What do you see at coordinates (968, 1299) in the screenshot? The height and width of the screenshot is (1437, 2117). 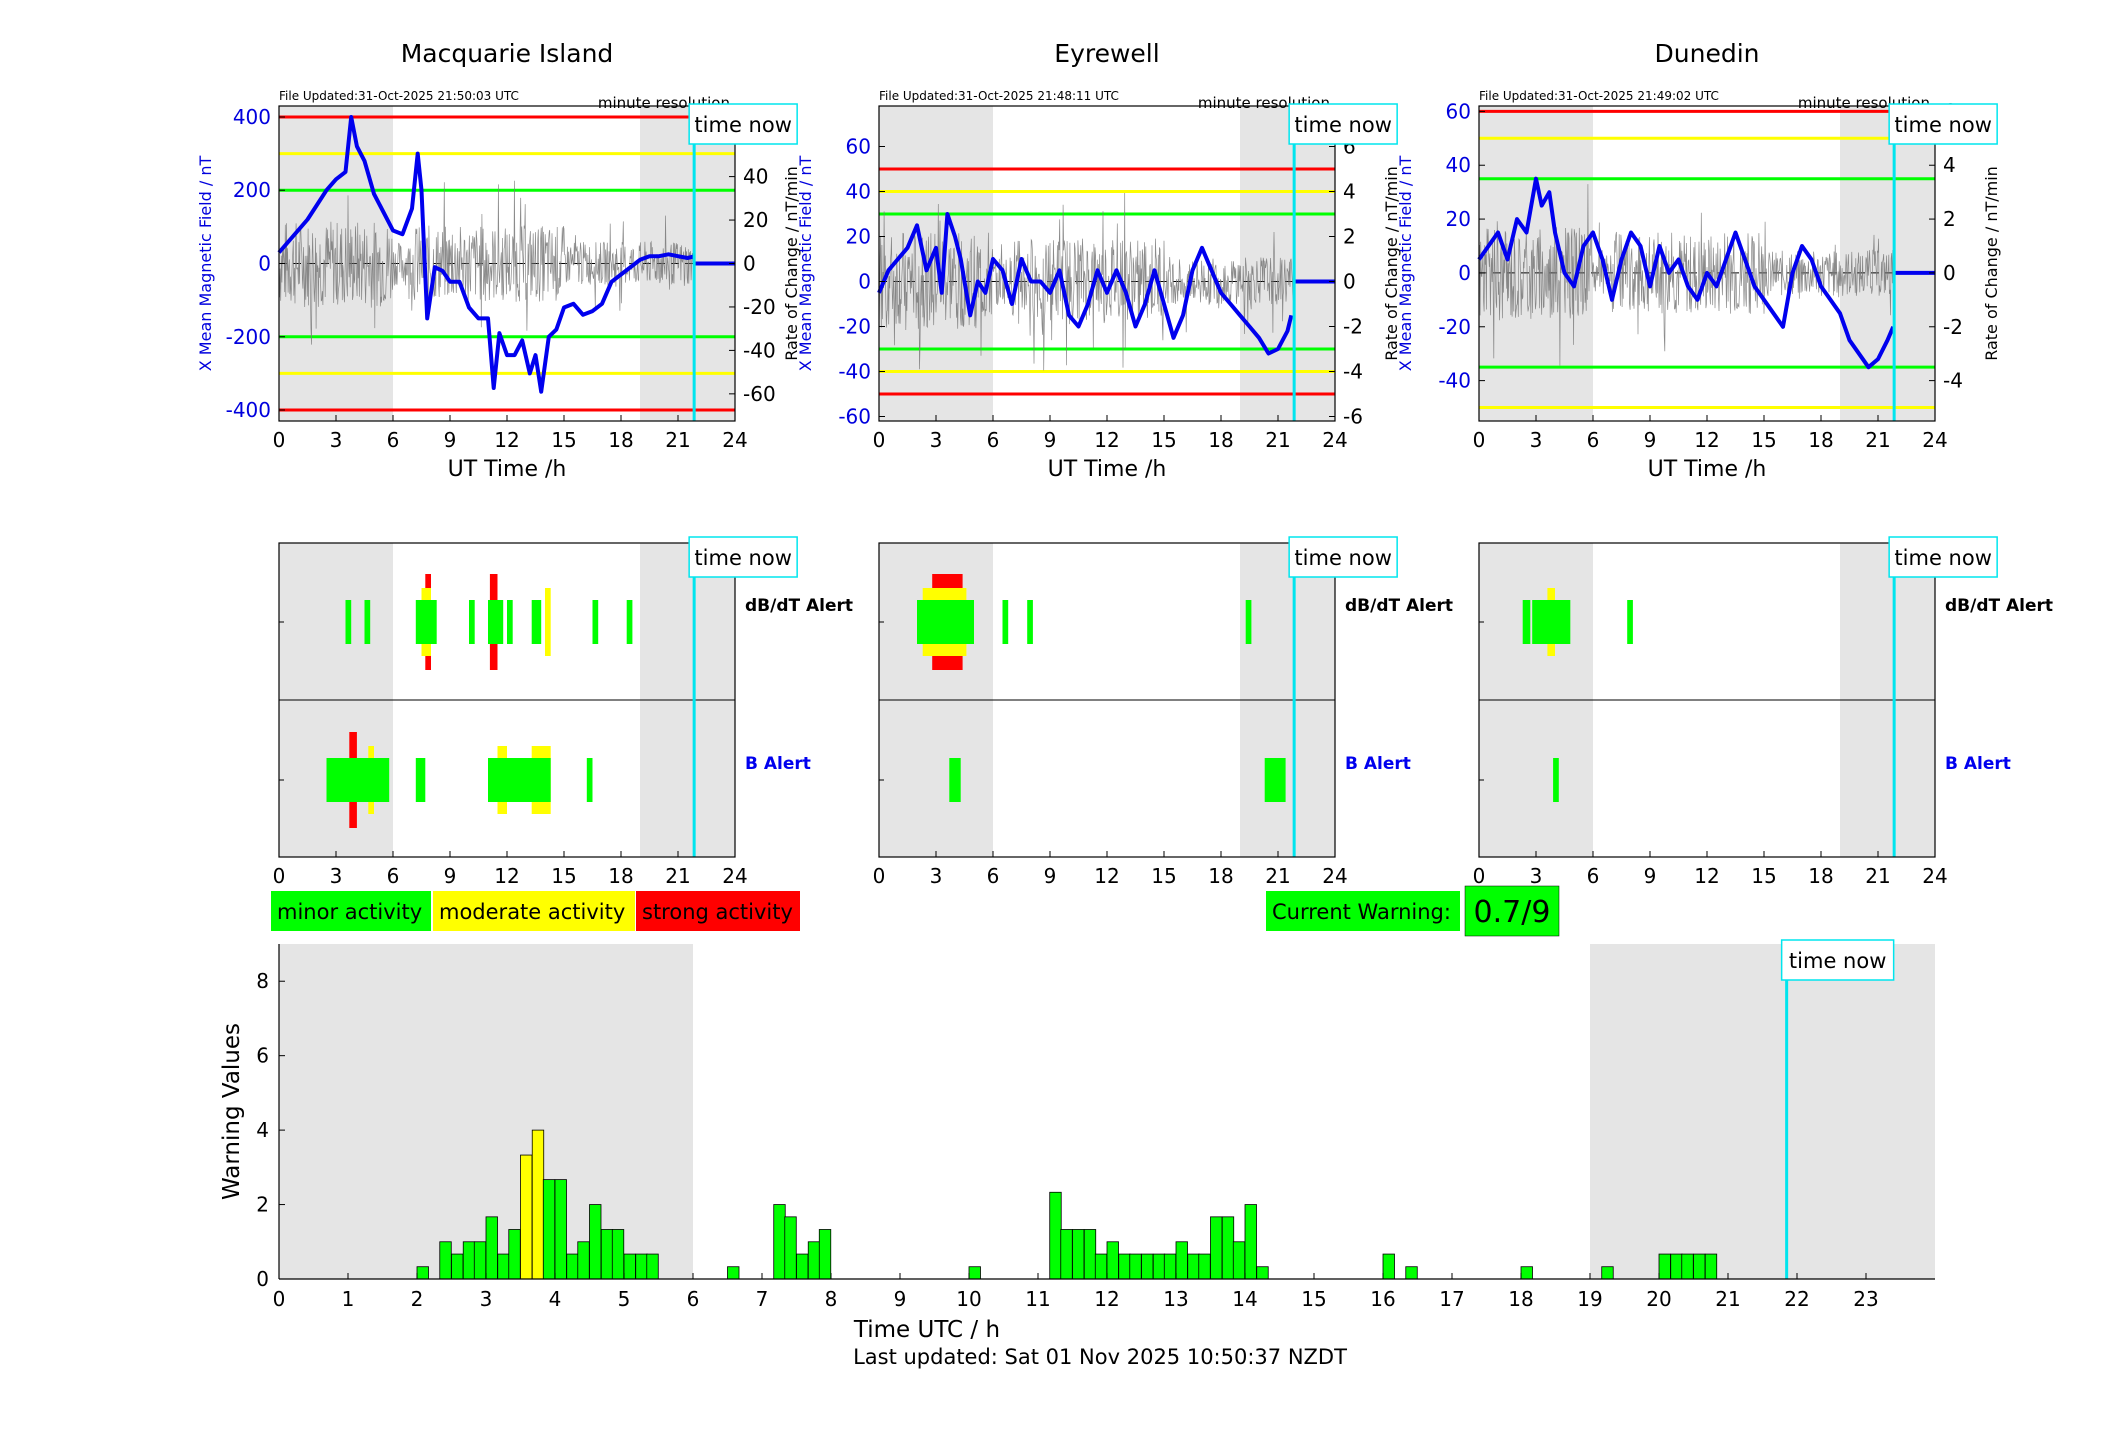 I see `x-tick-label: 10` at bounding box center [968, 1299].